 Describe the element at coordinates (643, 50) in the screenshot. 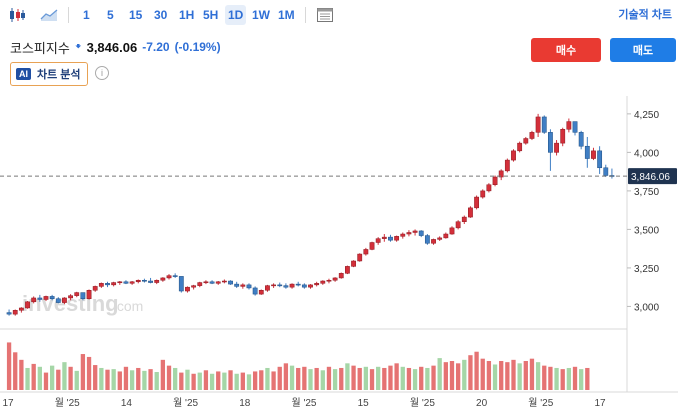

I see `sell-button: 매도` at that location.